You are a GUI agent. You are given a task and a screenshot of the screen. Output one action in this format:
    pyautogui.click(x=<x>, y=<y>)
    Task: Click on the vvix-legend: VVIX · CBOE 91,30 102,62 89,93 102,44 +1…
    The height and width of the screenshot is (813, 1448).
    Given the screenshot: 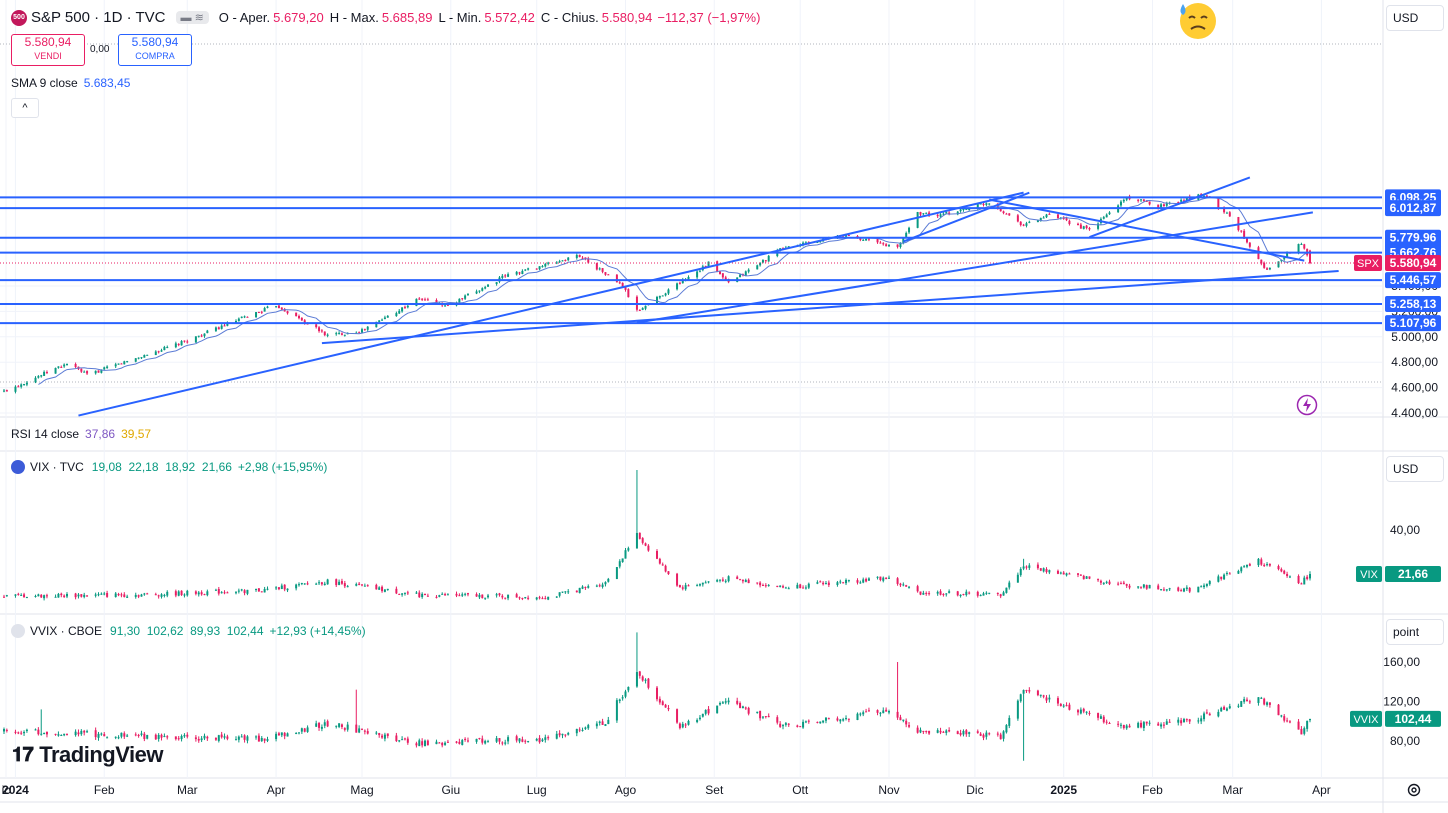 What is the action you would take?
    pyautogui.click(x=188, y=631)
    